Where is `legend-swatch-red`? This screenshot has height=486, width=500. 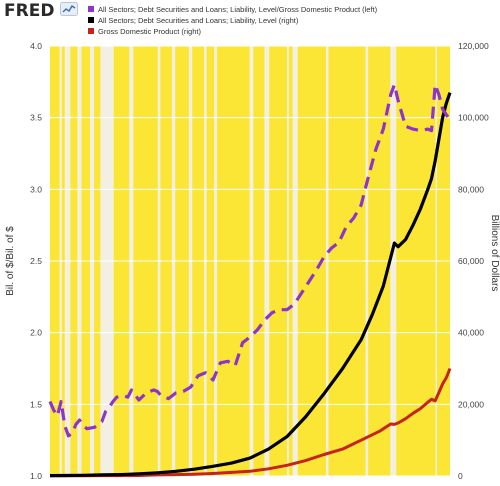 legend-swatch-red is located at coordinates (91, 31).